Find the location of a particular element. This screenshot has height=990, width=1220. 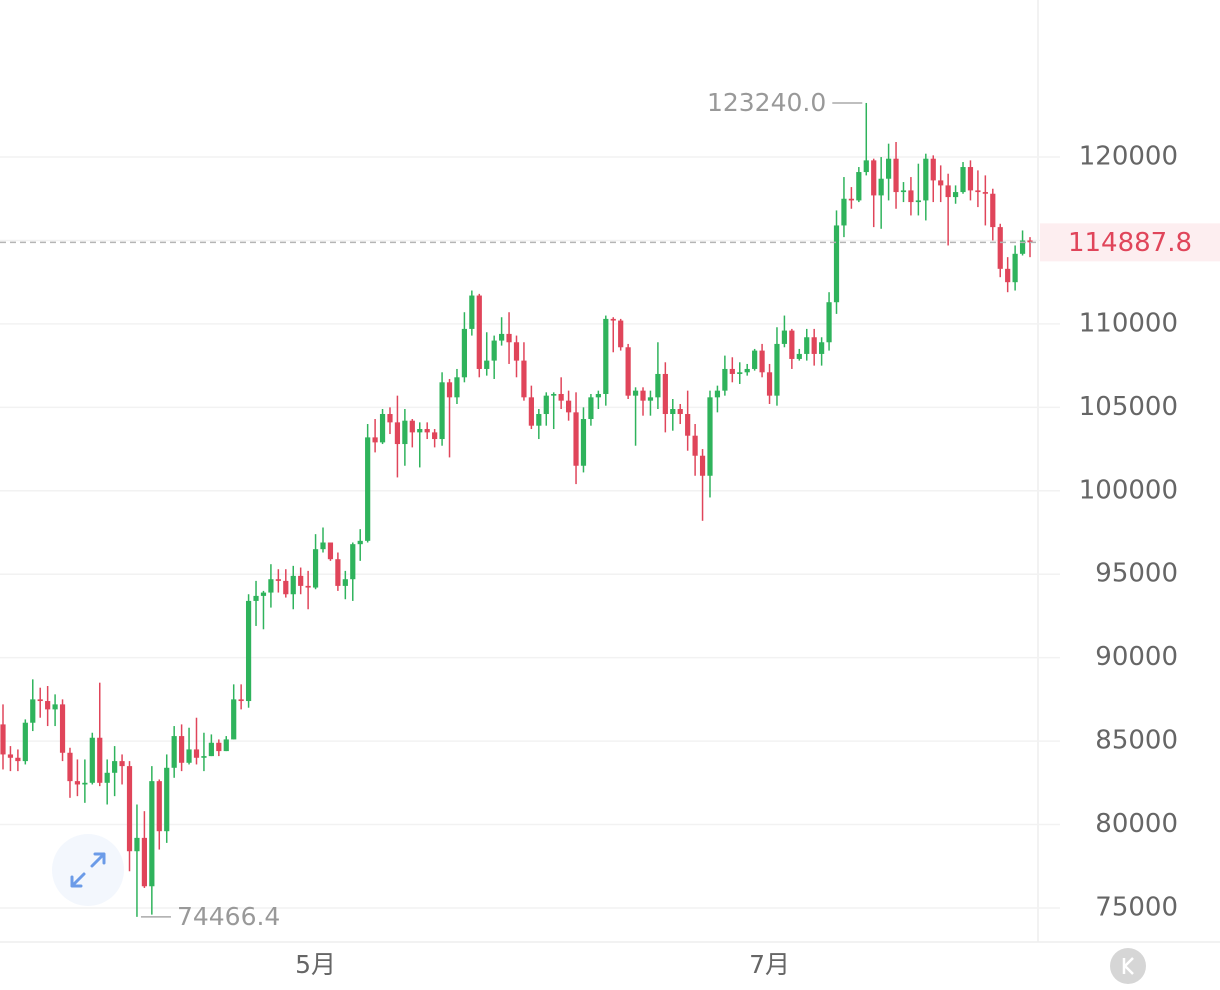

y-tick-label: 75000 is located at coordinates (1136, 907).